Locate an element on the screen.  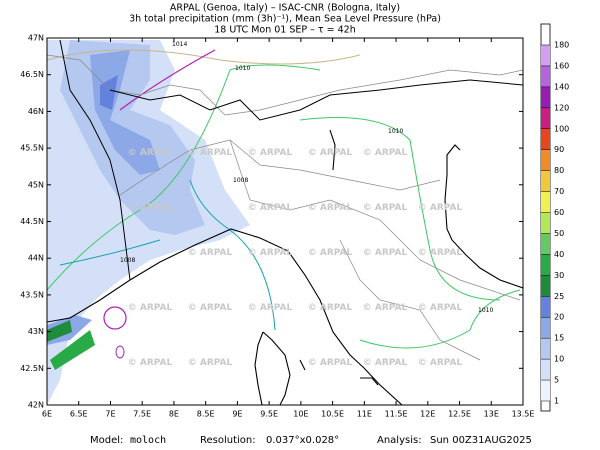
lon-label: 6E is located at coordinates (47, 414).